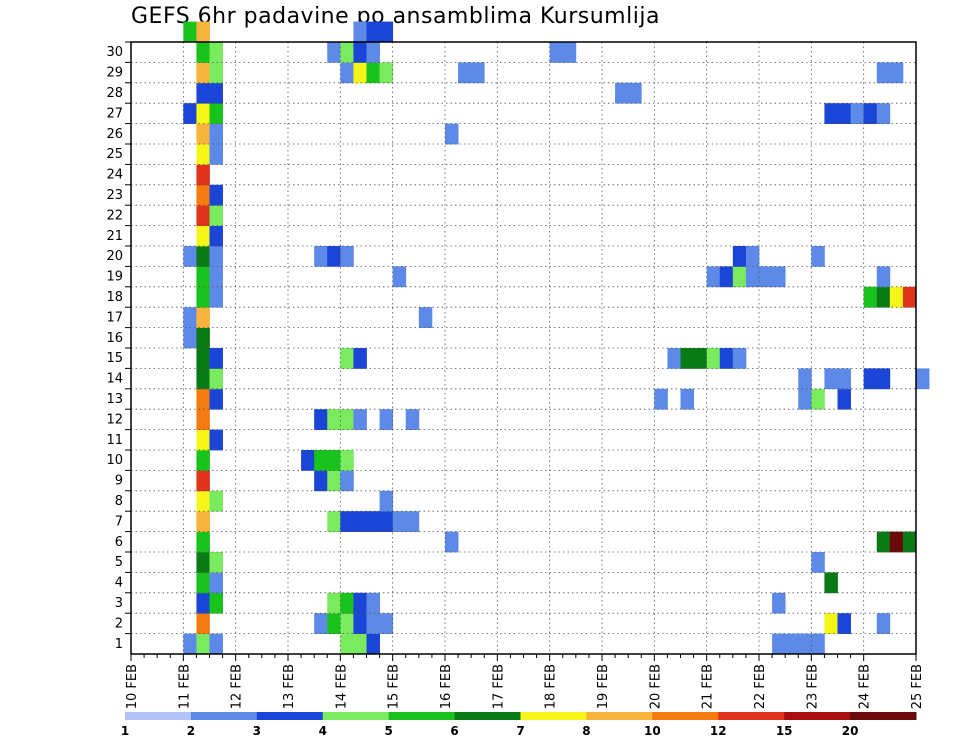 The width and height of the screenshot is (960, 742). What do you see at coordinates (114, 297) in the screenshot?
I see `y-tick-label: 18` at bounding box center [114, 297].